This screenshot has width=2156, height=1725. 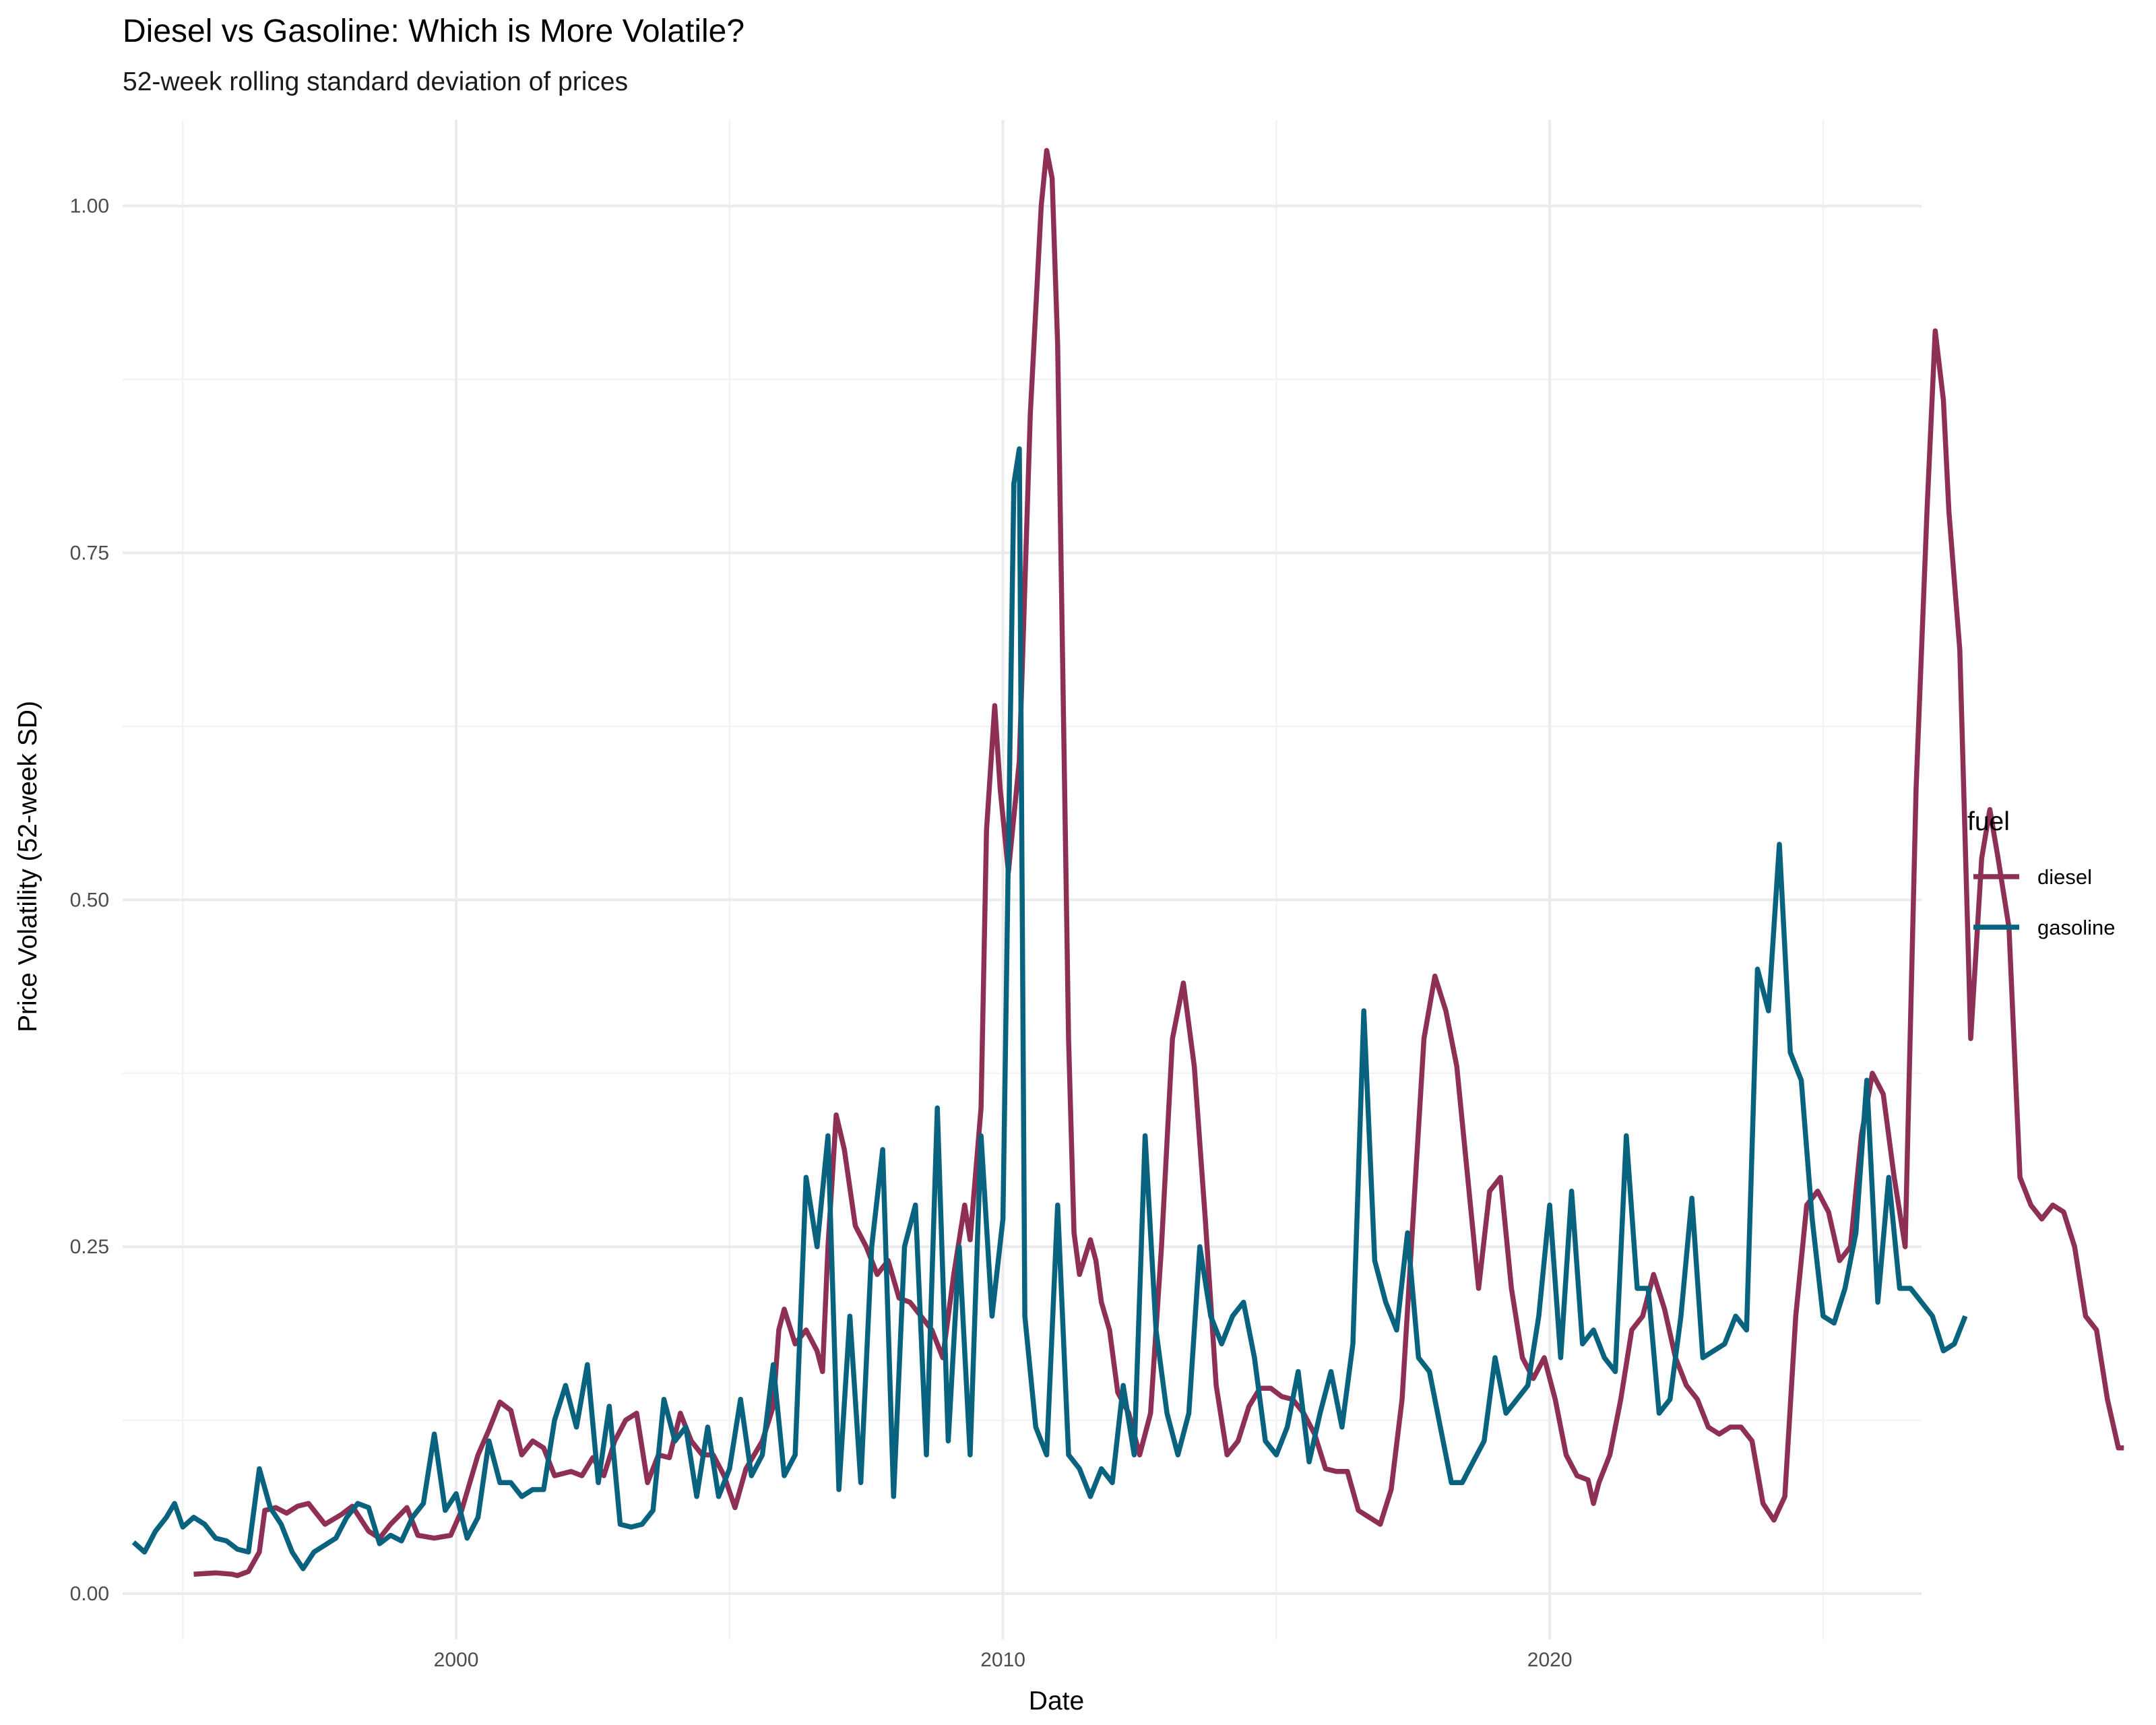 I want to click on y-axis-title: Price Volatility (52-week SD), so click(x=27, y=867).